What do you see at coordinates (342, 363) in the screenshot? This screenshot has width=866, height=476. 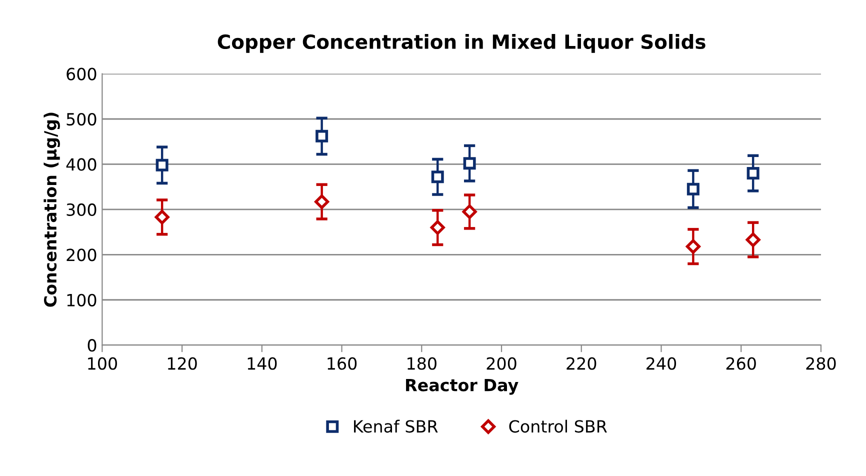 I see `x-tick-label: 160` at bounding box center [342, 363].